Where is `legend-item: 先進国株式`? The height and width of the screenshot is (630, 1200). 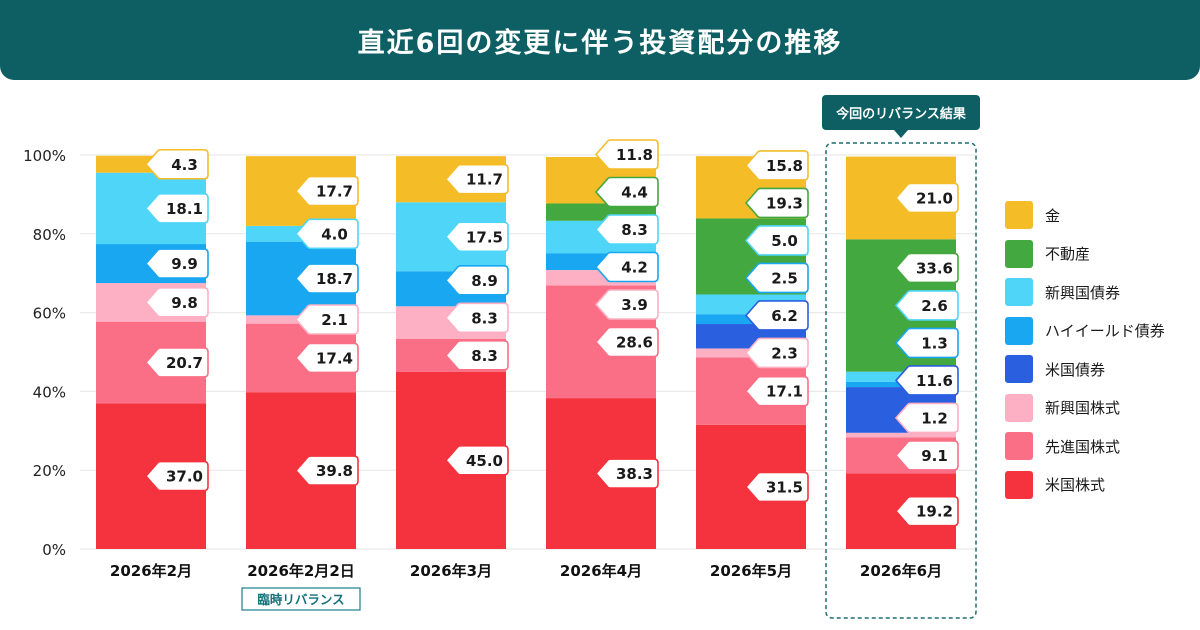 legend-item: 先進国株式 is located at coordinates (1100, 446).